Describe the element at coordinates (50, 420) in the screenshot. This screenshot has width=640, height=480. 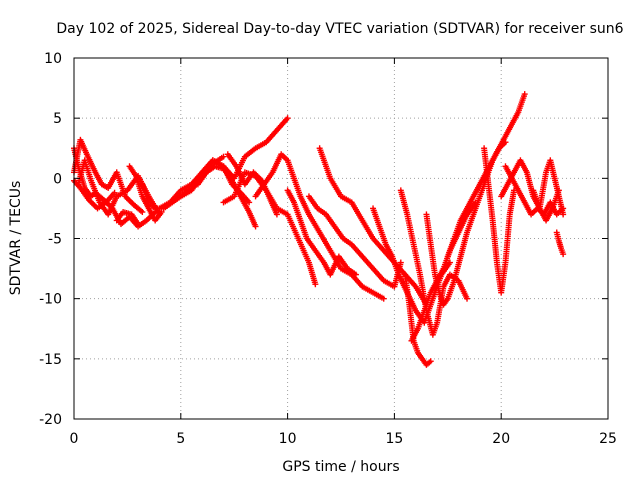
I see `y-tick-label: -20` at that location.